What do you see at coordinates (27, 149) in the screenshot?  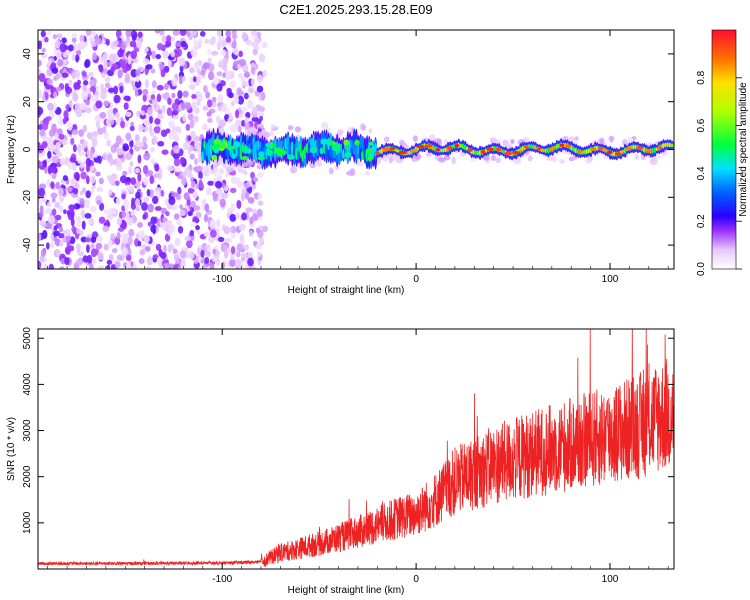 I see `y-tick-label: 0` at bounding box center [27, 149].